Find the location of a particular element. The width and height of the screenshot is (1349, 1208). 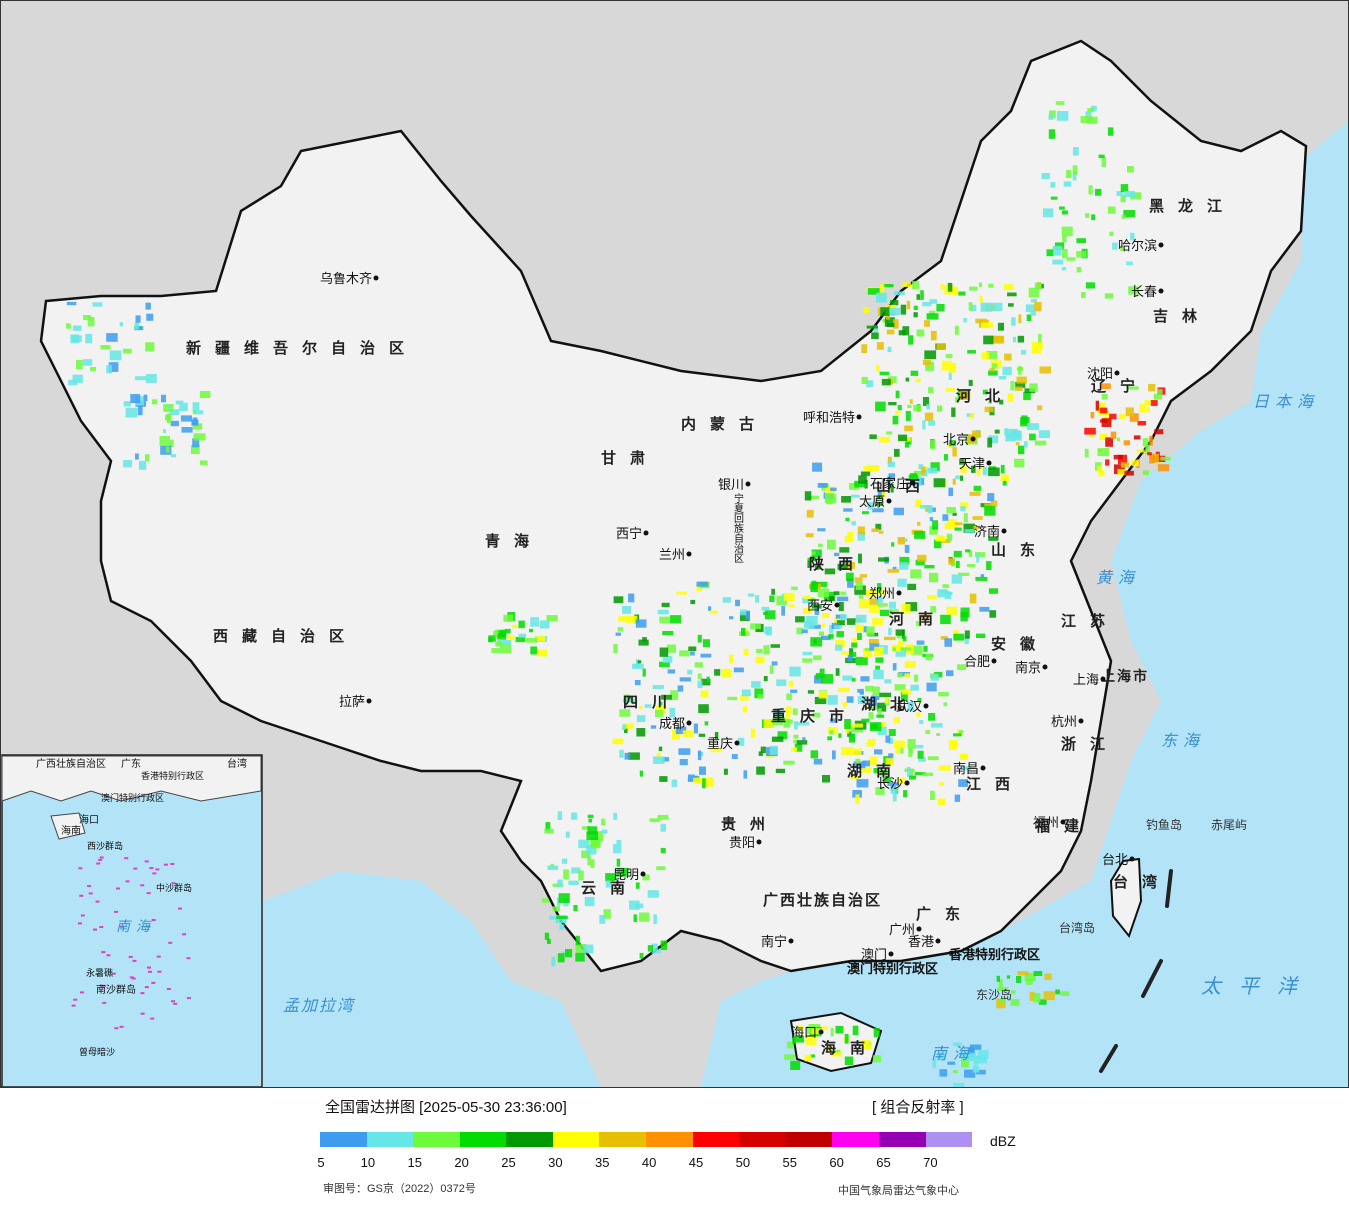

tick-label: 65 is located at coordinates (883, 1162).